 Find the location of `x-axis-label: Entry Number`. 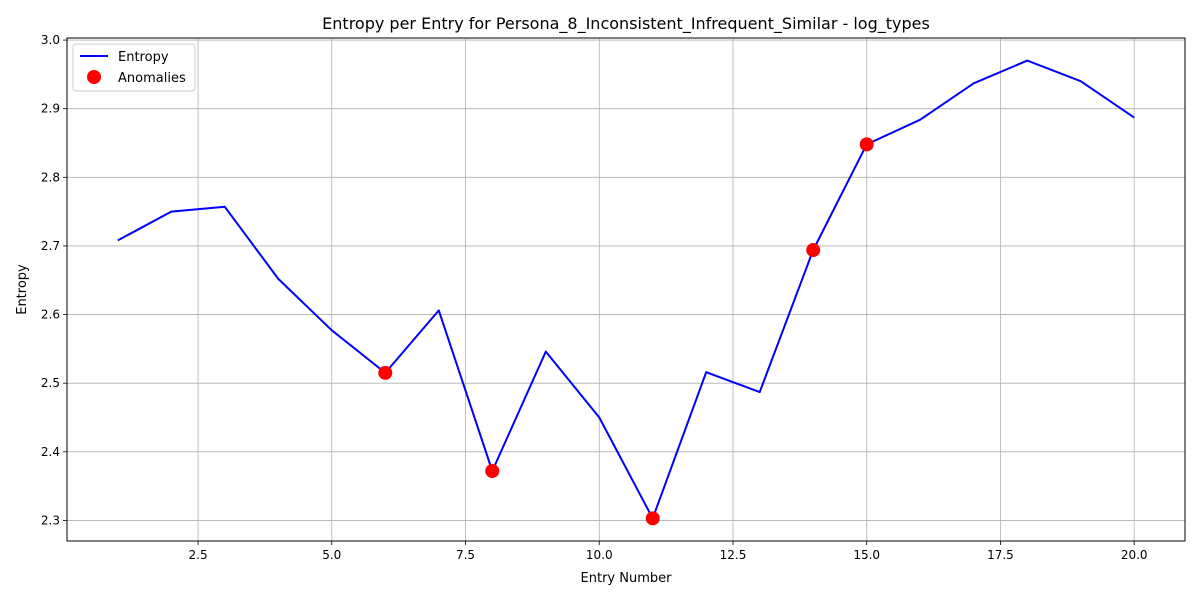

x-axis-label: Entry Number is located at coordinates (627, 578).